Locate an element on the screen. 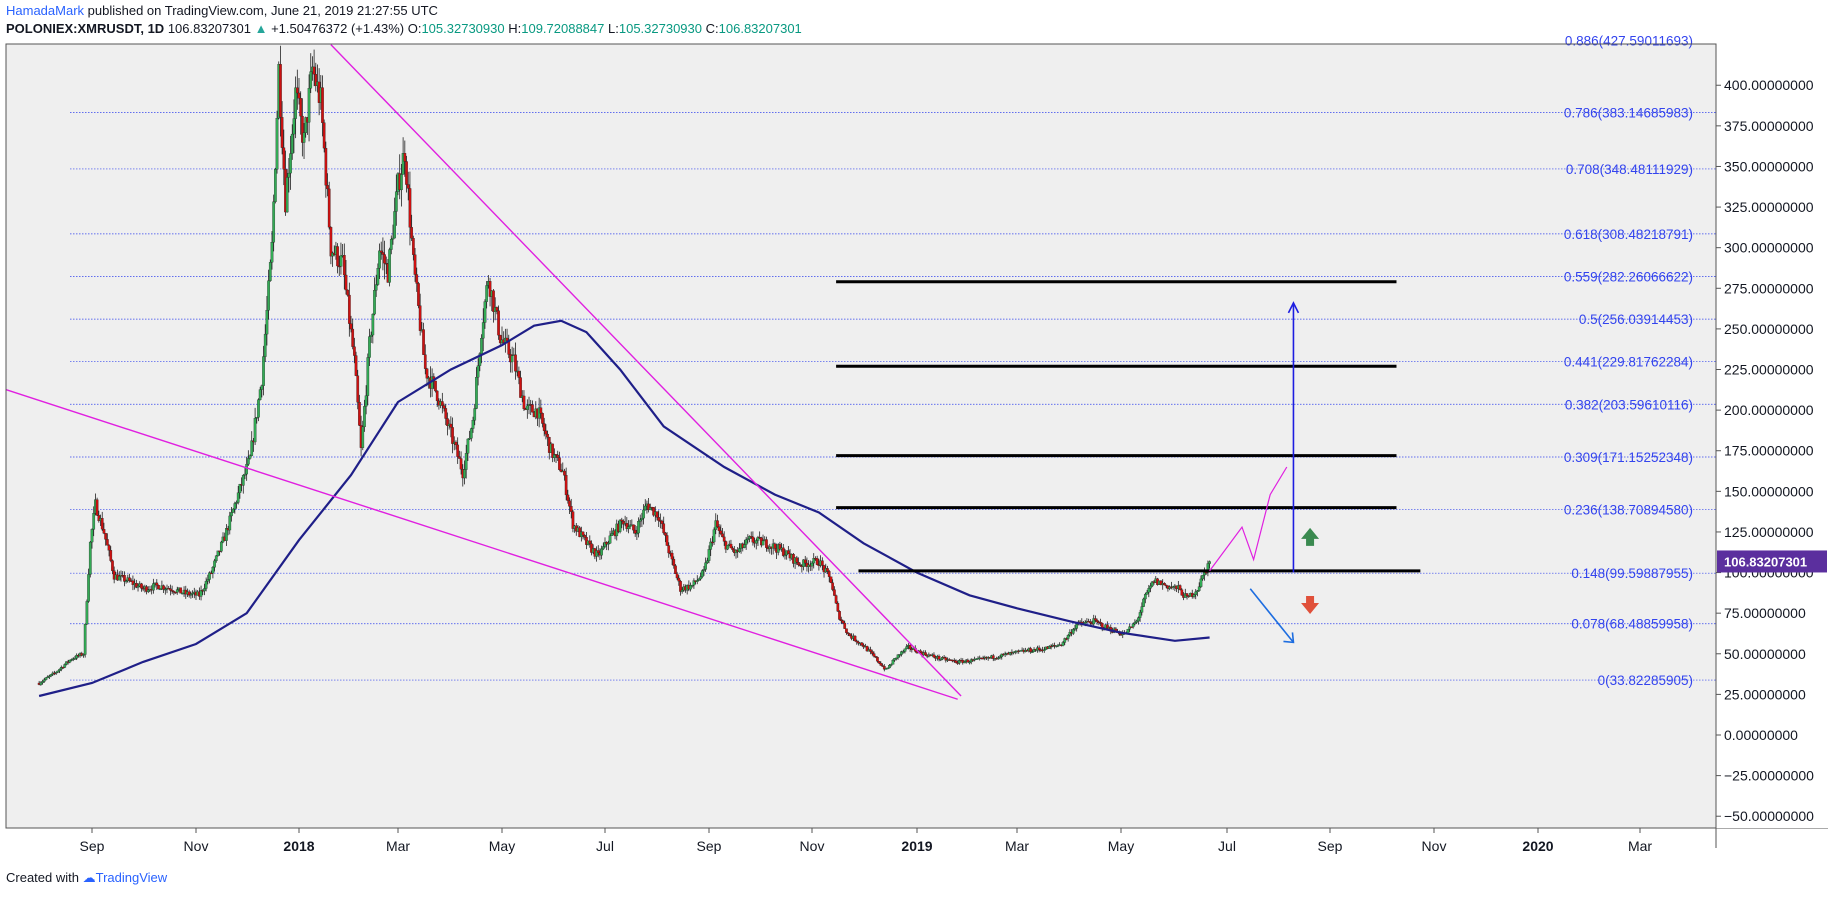  y-tick-label: 300.00000000 is located at coordinates (1769, 248).